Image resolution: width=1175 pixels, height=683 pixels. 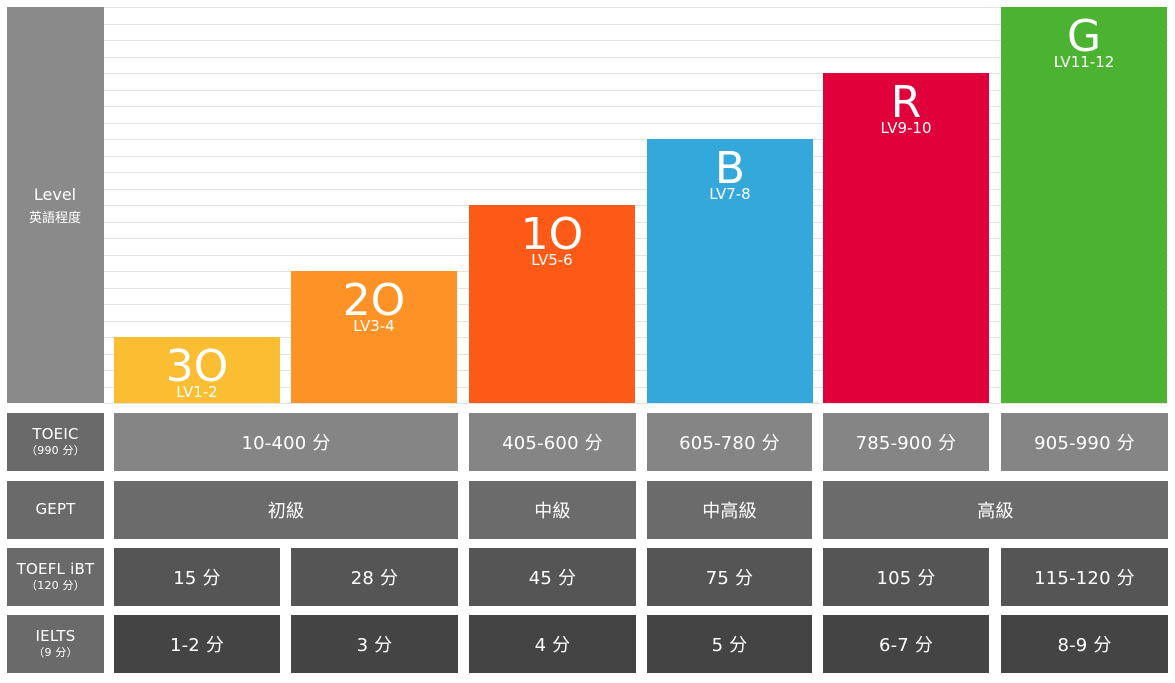 What do you see at coordinates (196, 392) in the screenshot?
I see `bar-level-label: LV1-2` at bounding box center [196, 392].